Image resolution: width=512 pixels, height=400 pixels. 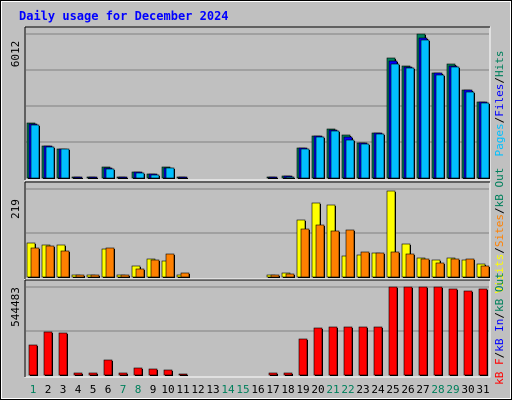 What do you see at coordinates (499, 230) in the screenshot?
I see `legend-item-2-3: Sites` at bounding box center [499, 230].